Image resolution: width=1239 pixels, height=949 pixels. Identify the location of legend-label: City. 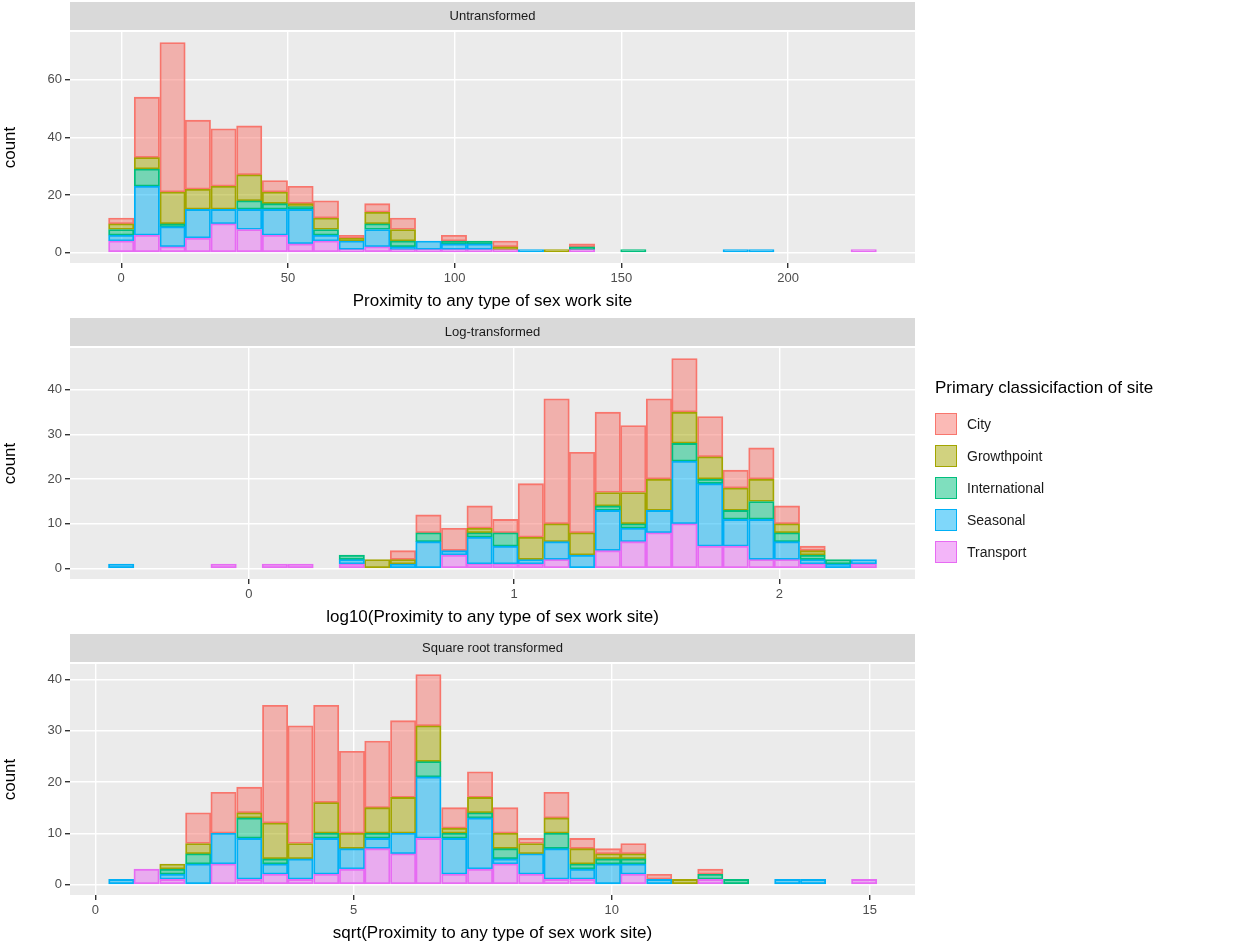
(979, 424).